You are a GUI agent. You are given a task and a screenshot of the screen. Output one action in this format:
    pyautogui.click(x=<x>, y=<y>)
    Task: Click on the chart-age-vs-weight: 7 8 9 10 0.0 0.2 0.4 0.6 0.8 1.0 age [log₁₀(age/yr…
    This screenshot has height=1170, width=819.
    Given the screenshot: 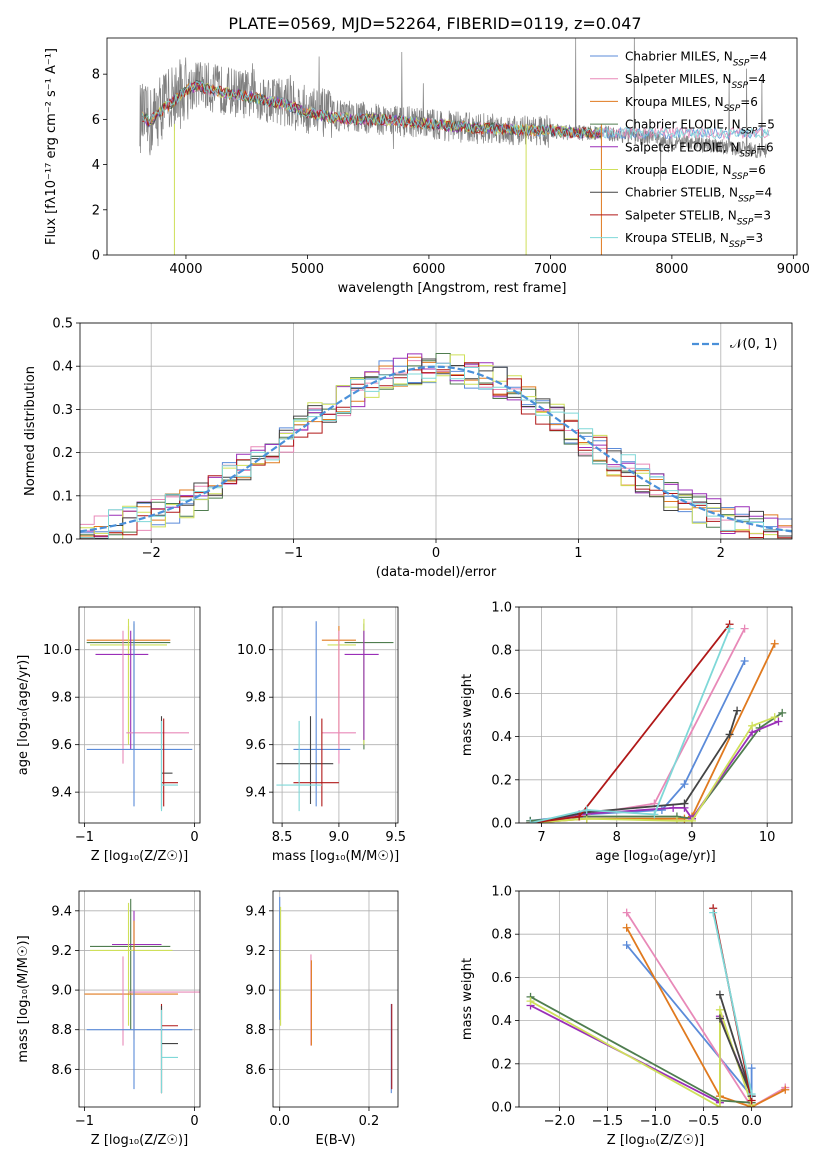 What is the action you would take?
    pyautogui.click(x=626, y=732)
    